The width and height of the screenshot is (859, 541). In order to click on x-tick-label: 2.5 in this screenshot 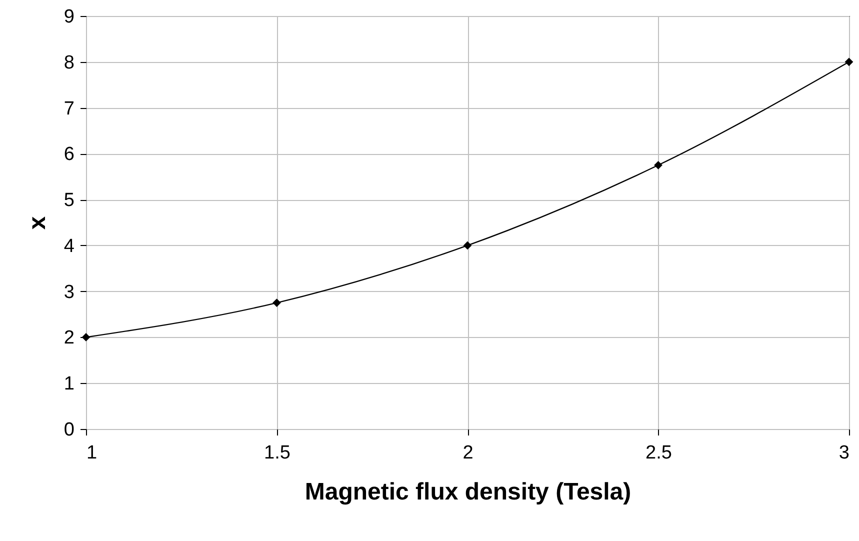, I will do `click(659, 453)`.